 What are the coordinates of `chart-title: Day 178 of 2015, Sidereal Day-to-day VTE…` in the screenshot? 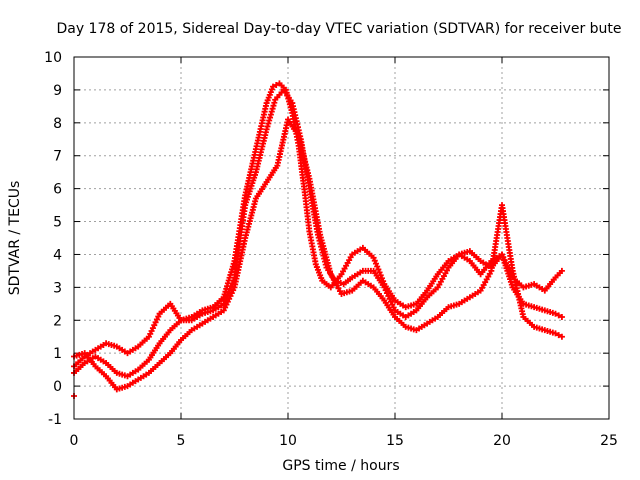 It's located at (338, 29).